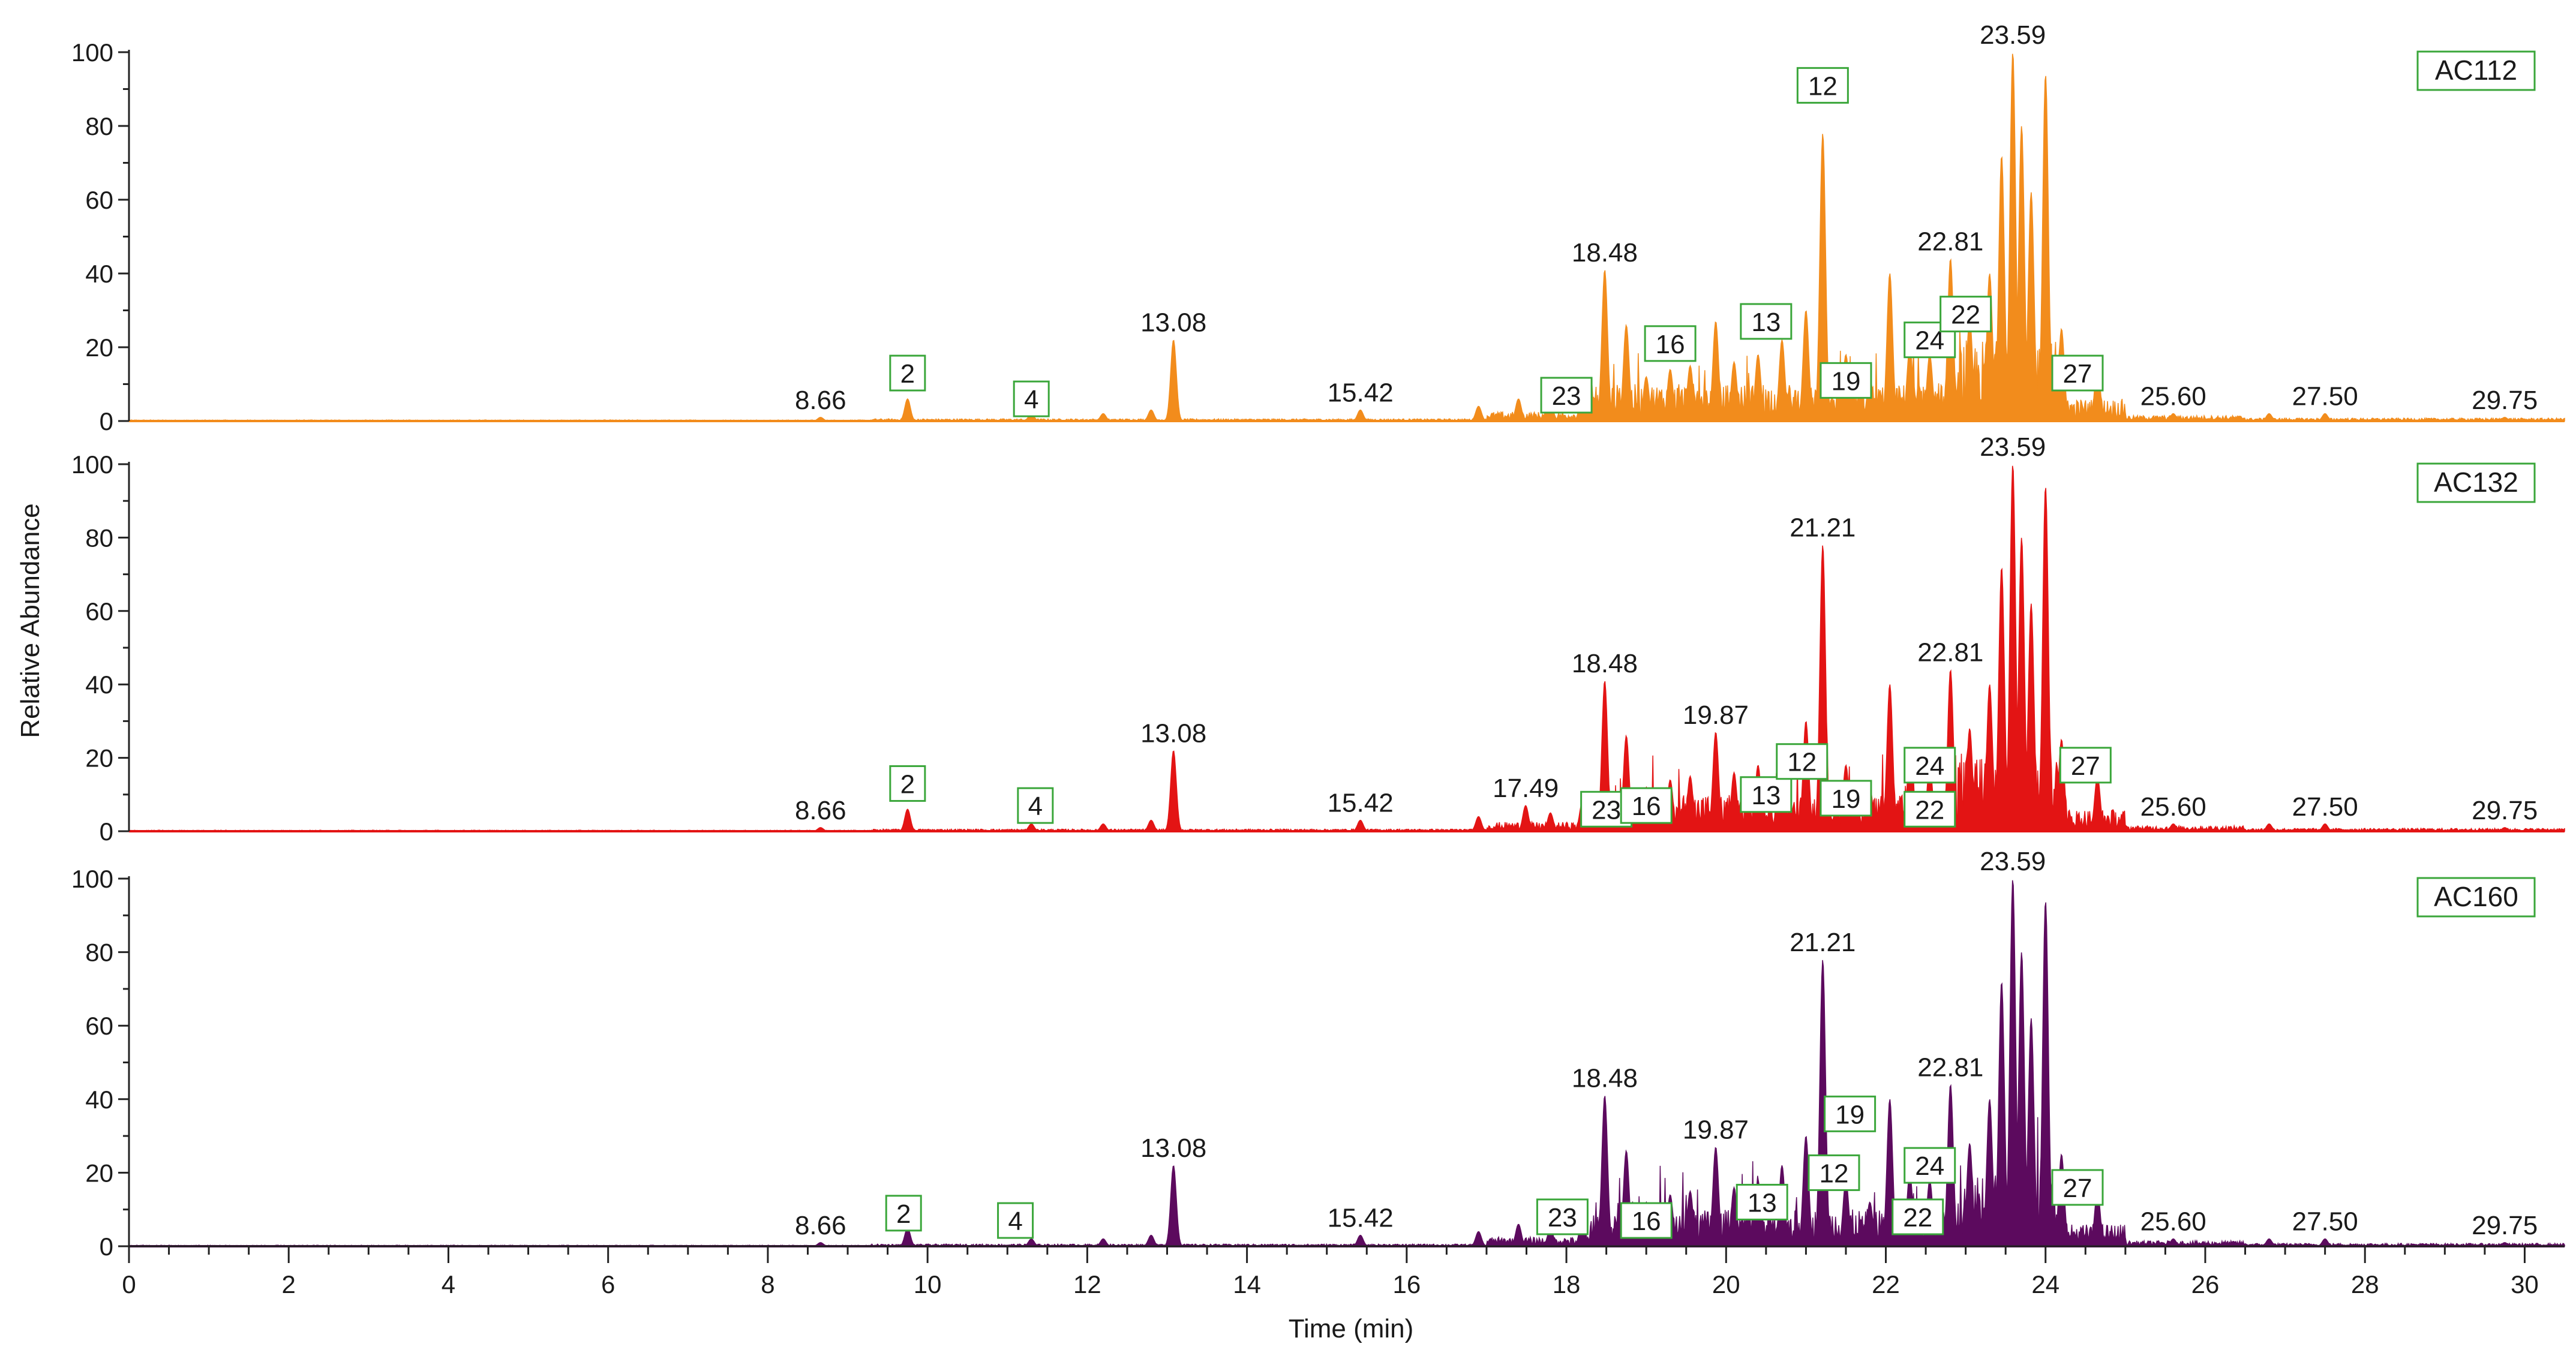 This screenshot has height=1356, width=2576. What do you see at coordinates (1352, 1328) in the screenshot?
I see `x-axis-title: Time (min)` at bounding box center [1352, 1328].